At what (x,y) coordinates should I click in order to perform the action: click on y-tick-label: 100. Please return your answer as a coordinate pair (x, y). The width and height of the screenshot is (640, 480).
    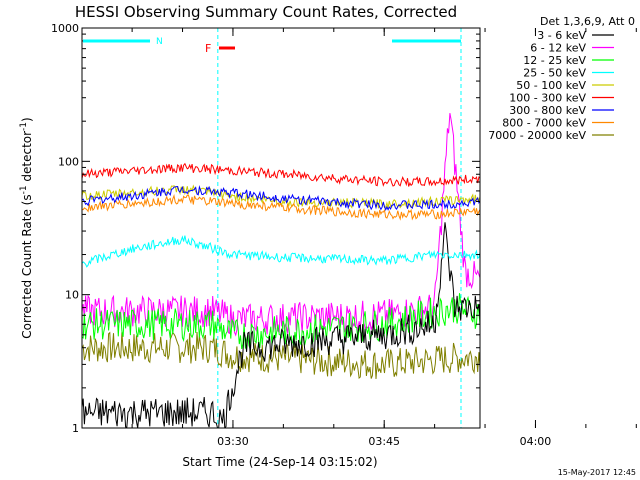
    Looking at the image, I should click on (68, 161).